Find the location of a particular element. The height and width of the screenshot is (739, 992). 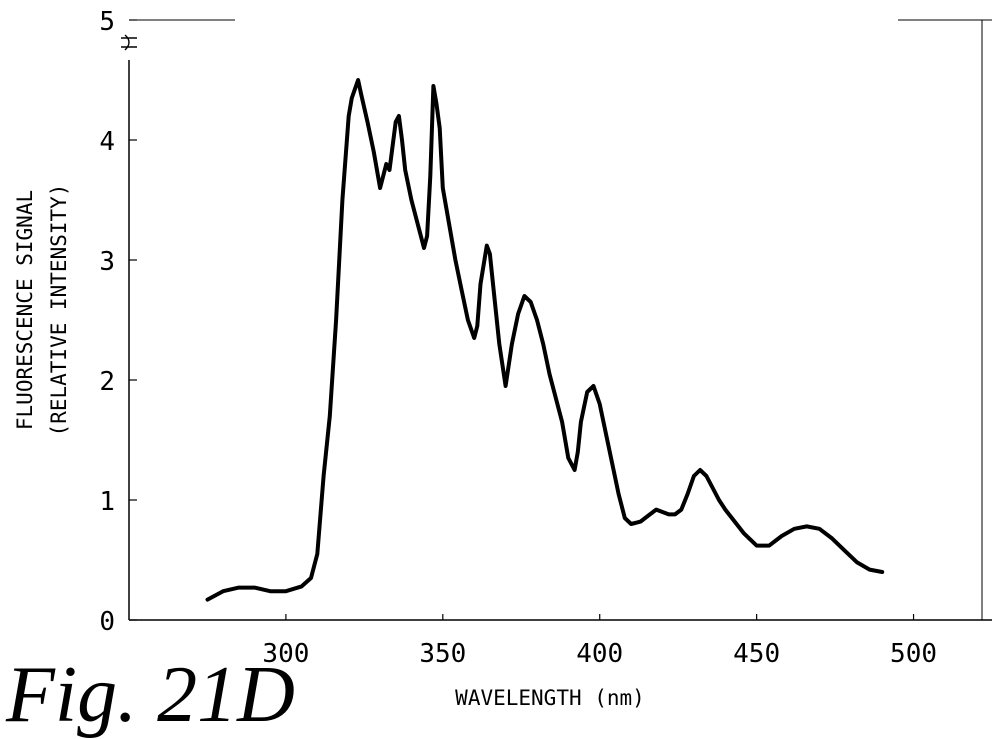

y-tick-label-3: 3 is located at coordinates (107, 262).